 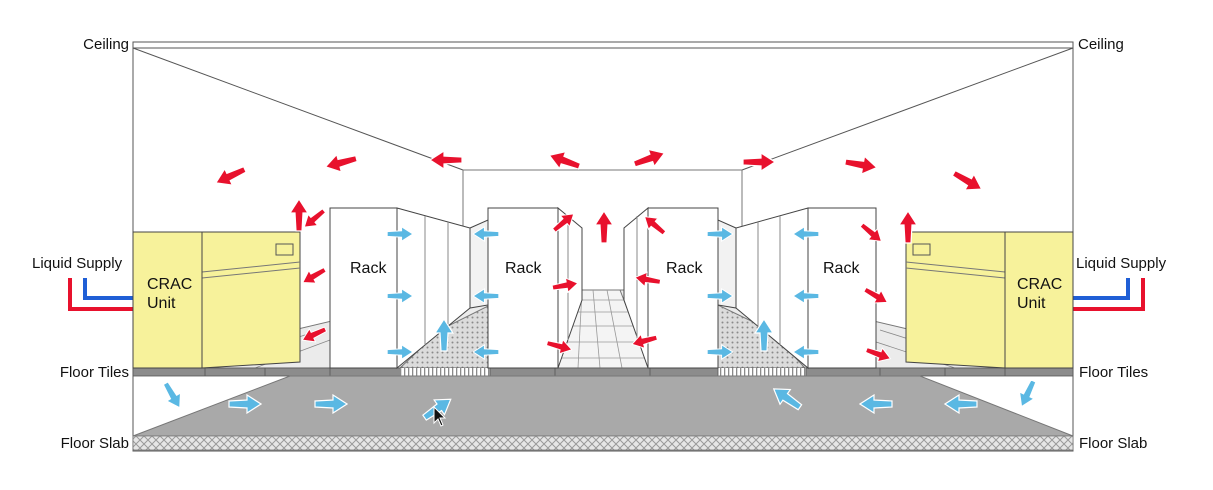 I want to click on rack-row-right-inner, so click(x=680, y=287).